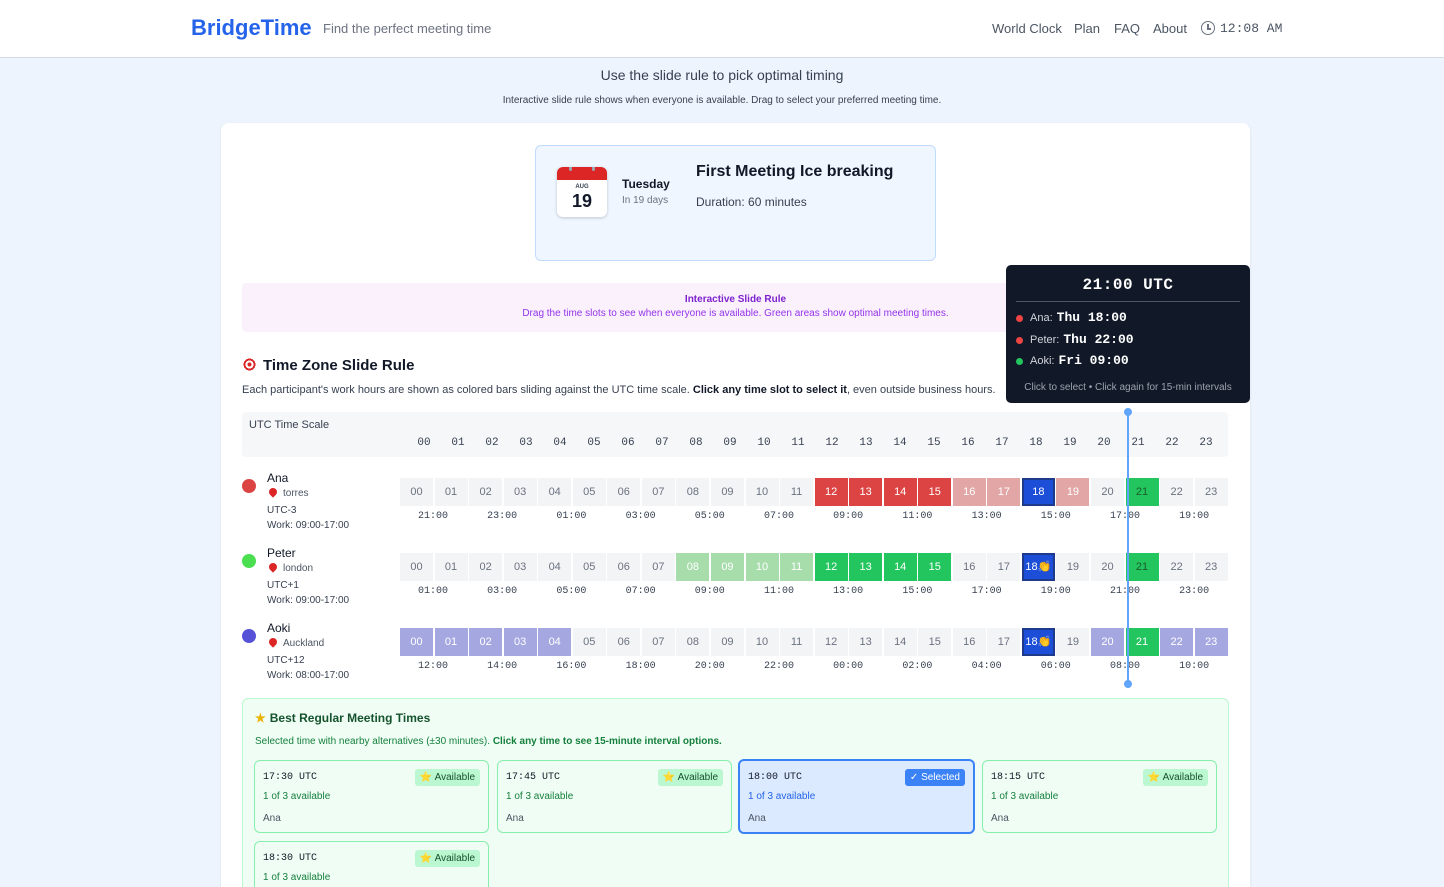 This screenshot has width=1444, height=887. Describe the element at coordinates (451, 642) in the screenshot. I see `time-slot-aoki-01: 01` at that location.